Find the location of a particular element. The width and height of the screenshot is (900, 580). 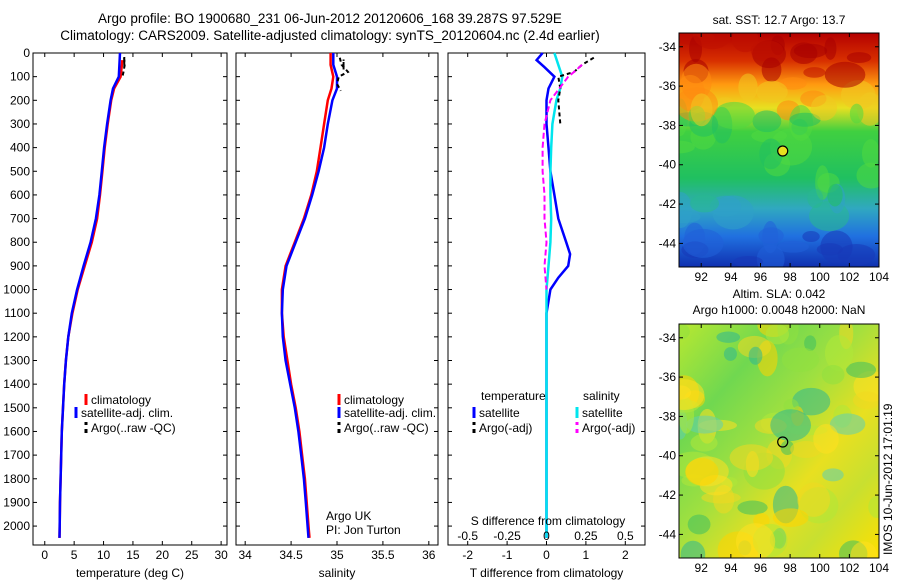

top-tick-label: -0.25 is located at coordinates (507, 536).